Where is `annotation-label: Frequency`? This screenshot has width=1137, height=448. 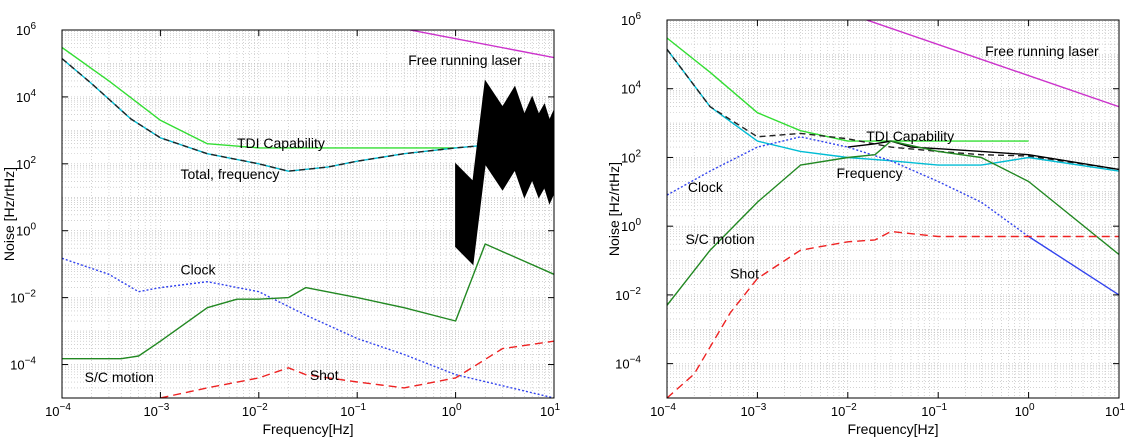 annotation-label: Frequency is located at coordinates (870, 173).